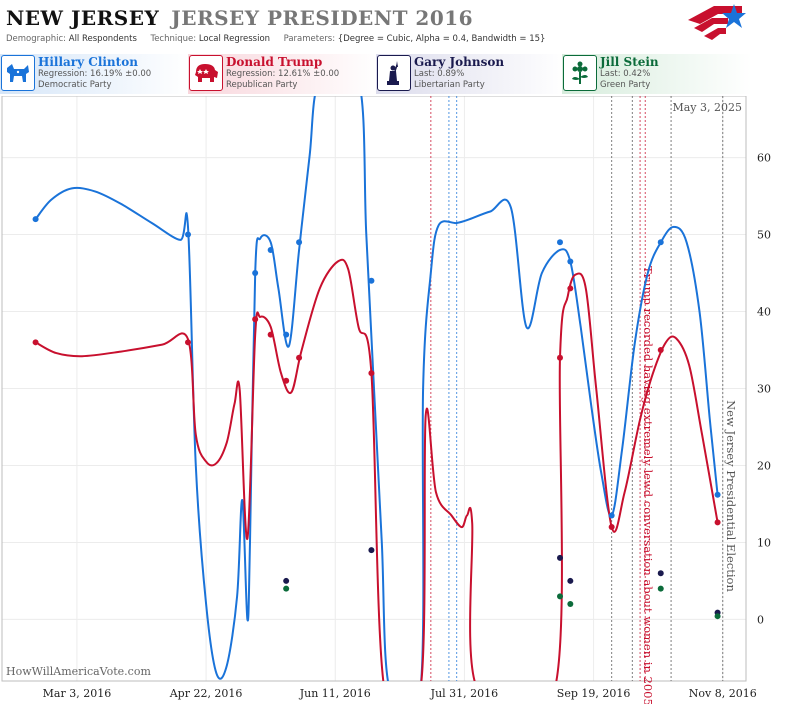 The height and width of the screenshot is (704, 789). I want to click on candidate-party: Republican Party, so click(262, 85).